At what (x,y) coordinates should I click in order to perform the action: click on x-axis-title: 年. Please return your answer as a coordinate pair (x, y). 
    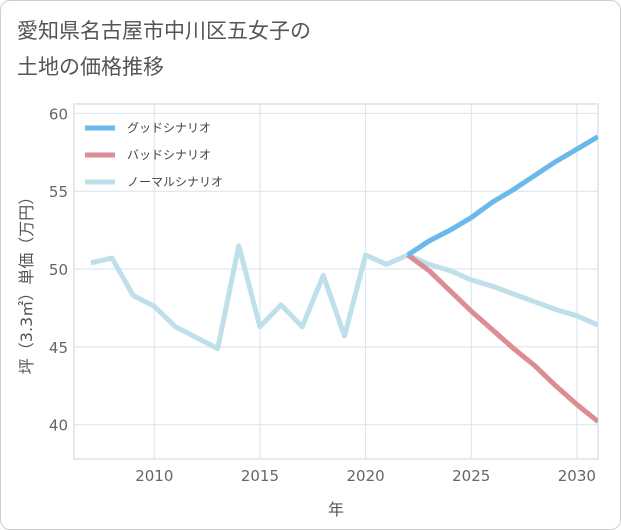
    Looking at the image, I should click on (336, 509).